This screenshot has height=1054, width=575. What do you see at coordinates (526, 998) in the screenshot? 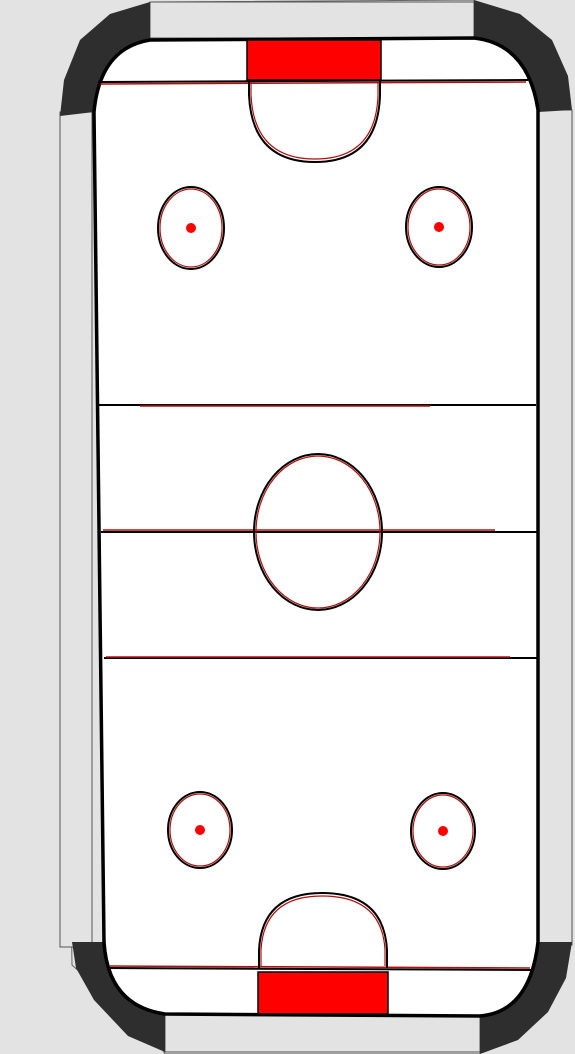
I see `corner-bumper-bottom-right` at bounding box center [526, 998].